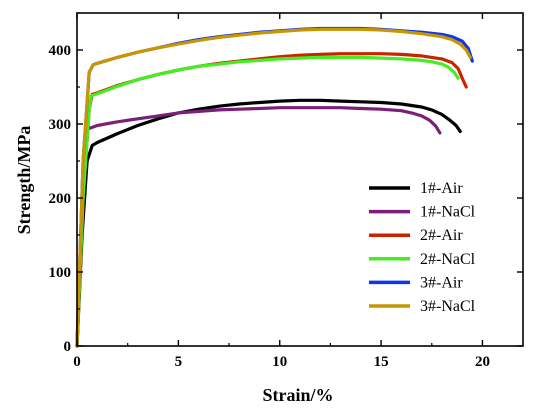 This screenshot has width=550, height=411. I want to click on legend-label: 2#-NaCl, so click(448, 259).